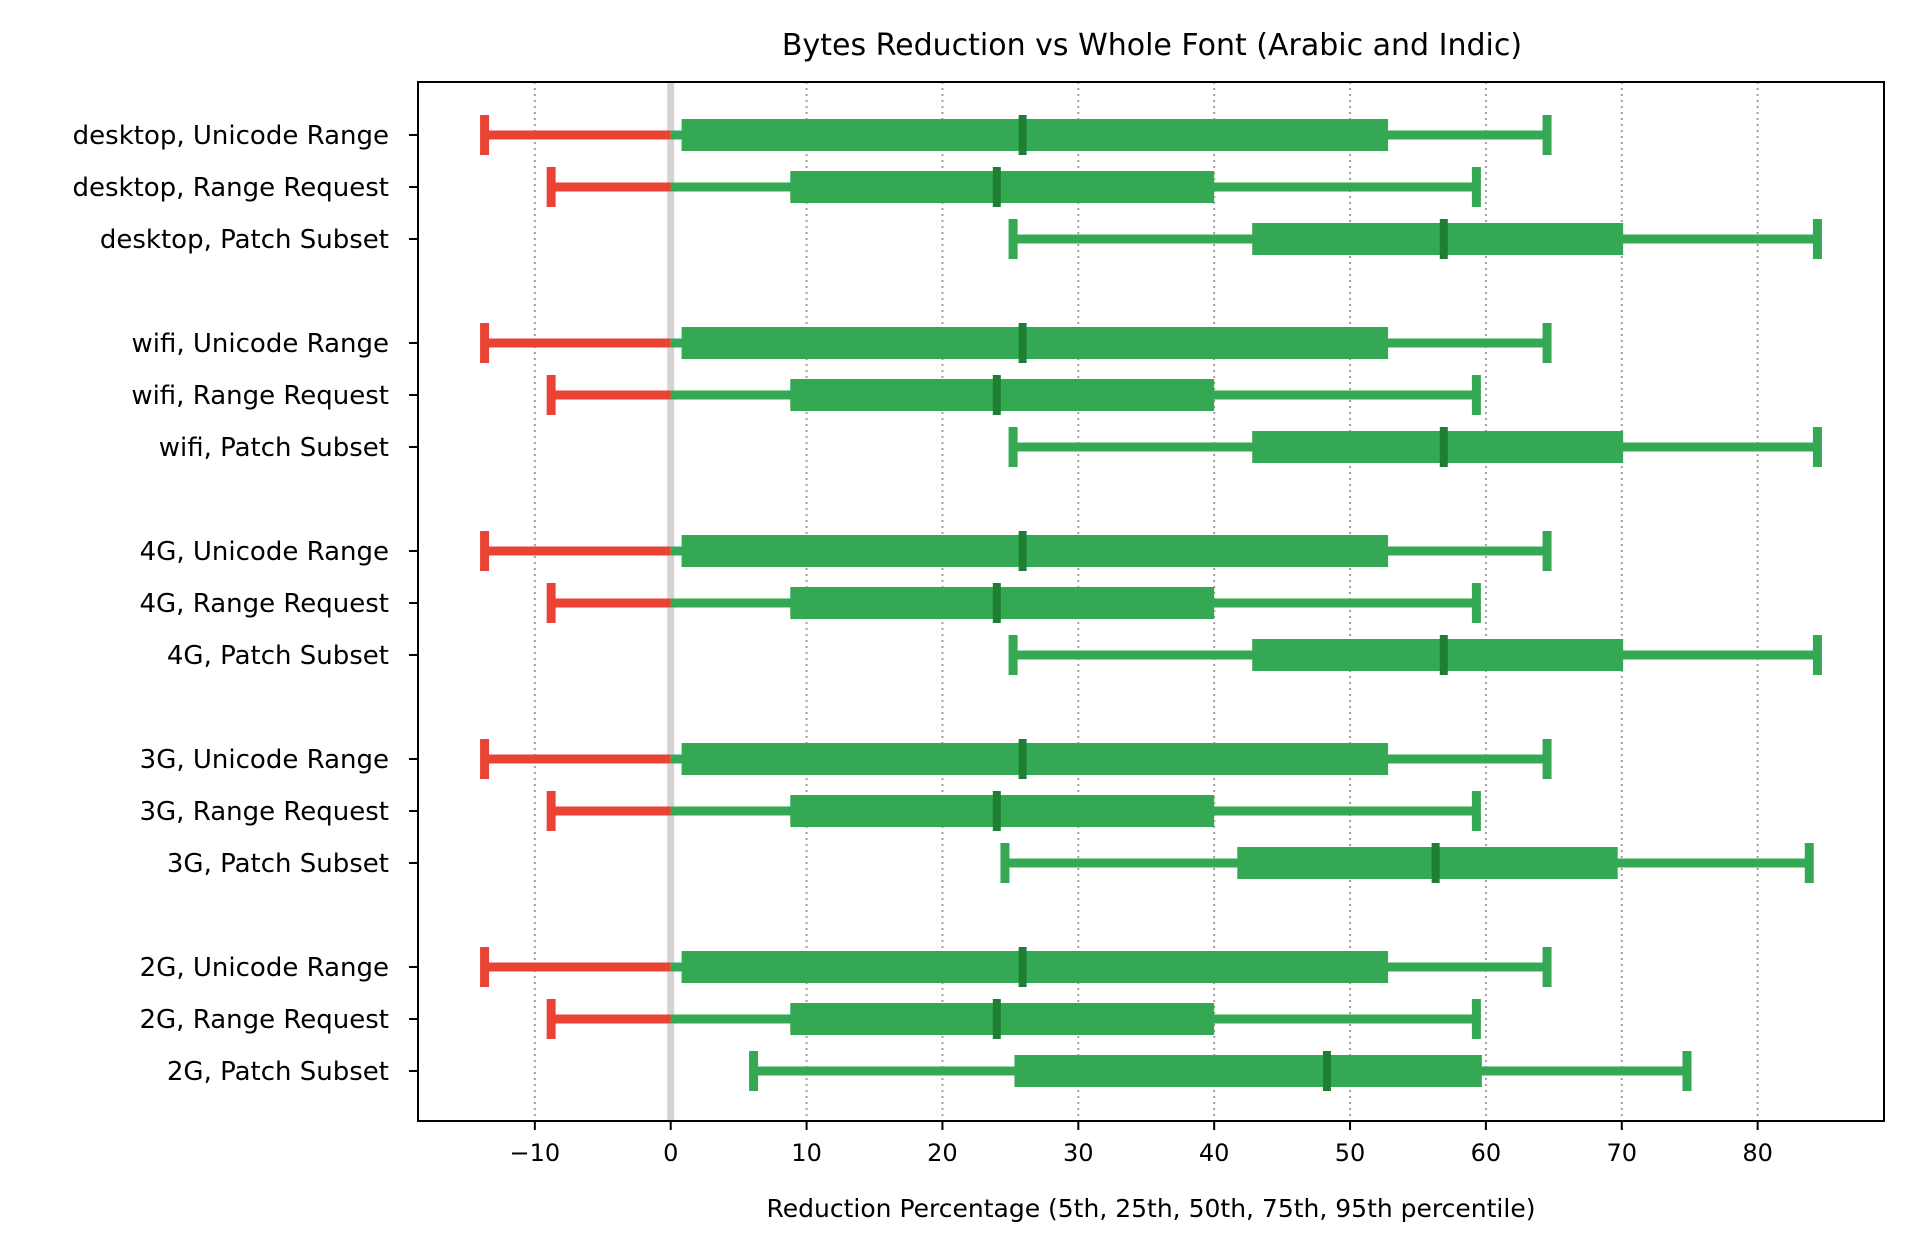  I want to click on y-tick-label: desktop, Patch Subset, so click(244, 240).